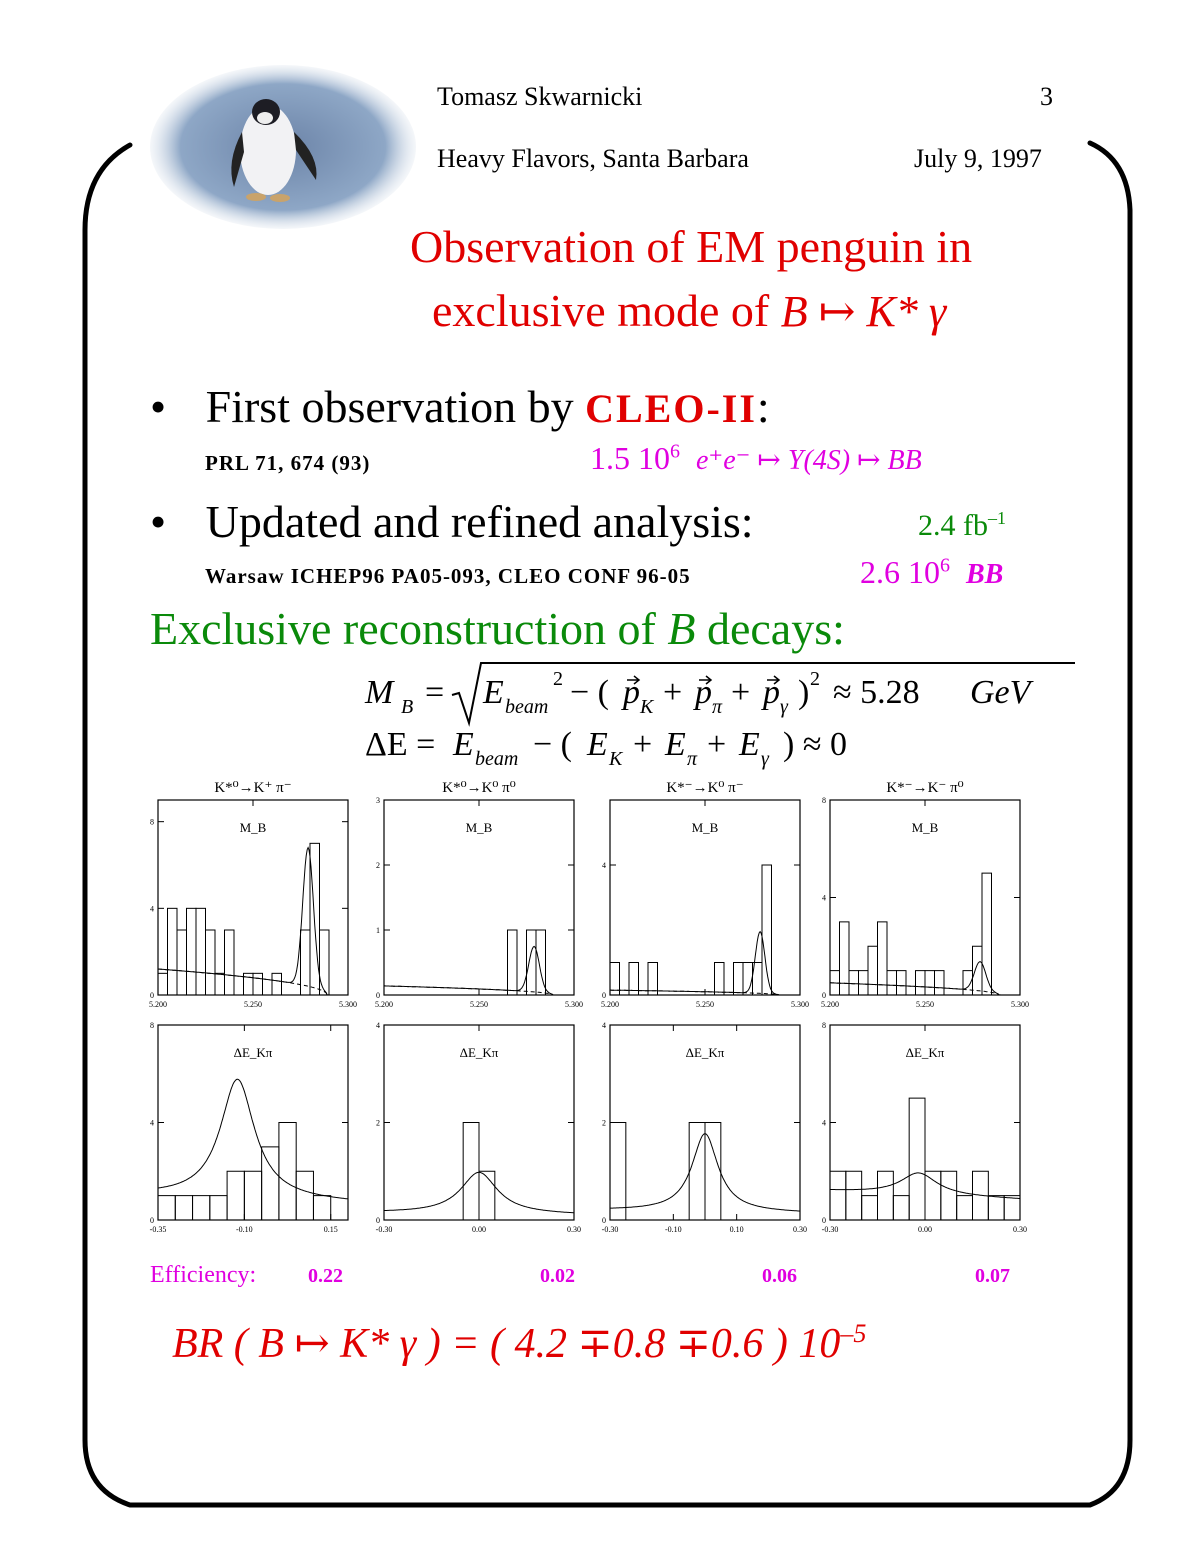 This screenshot has height=1553, width=1200. Describe the element at coordinates (962, 525) in the screenshot. I see `luminosity: 2.4 fb–1` at that location.